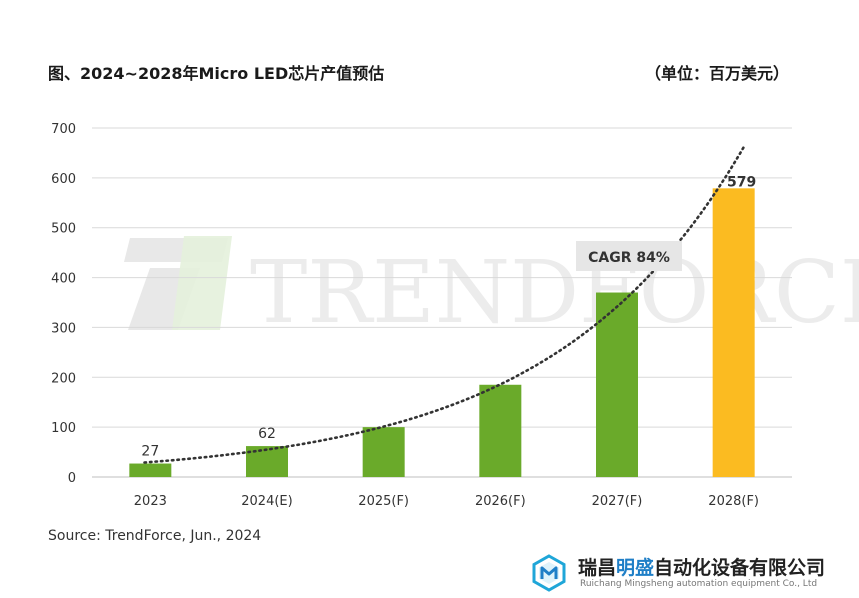 Image resolution: width=859 pixels, height=598 pixels. I want to click on y-tick-label: 700, so click(63, 129).